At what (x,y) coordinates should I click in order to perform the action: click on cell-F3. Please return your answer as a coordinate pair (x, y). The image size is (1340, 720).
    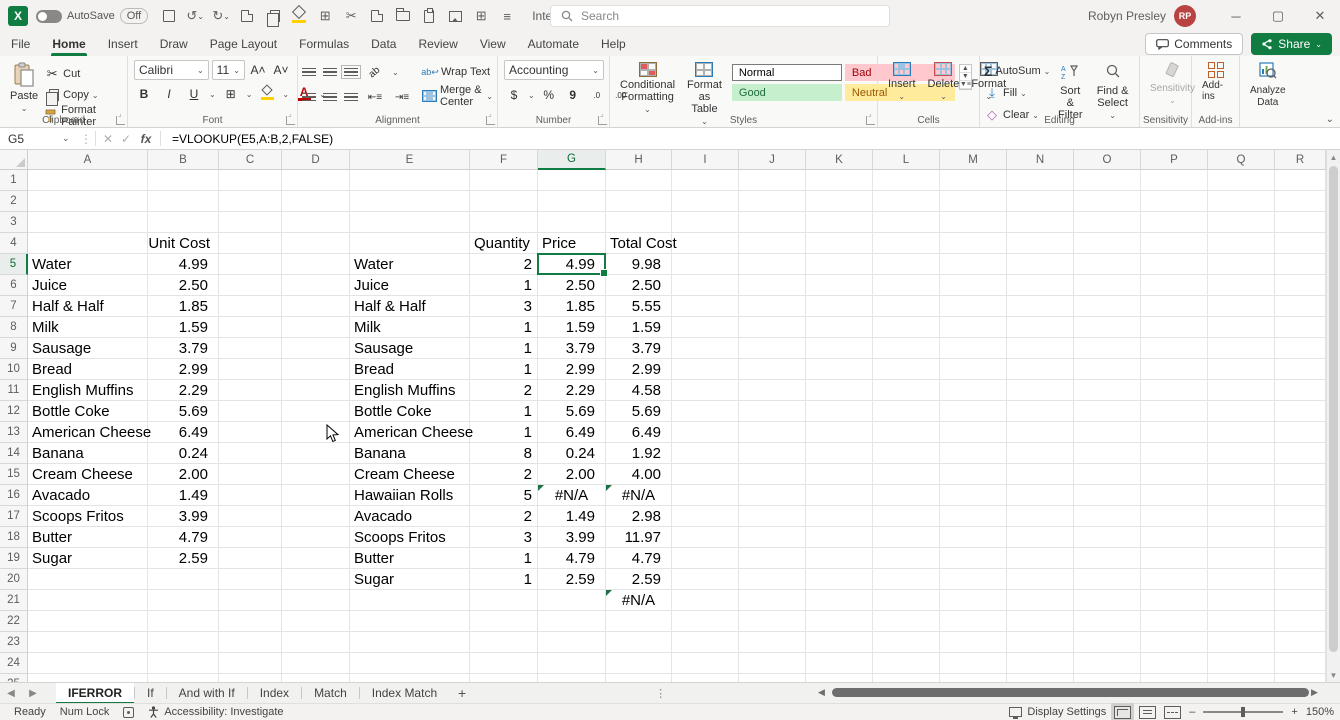
    Looking at the image, I should click on (504, 222).